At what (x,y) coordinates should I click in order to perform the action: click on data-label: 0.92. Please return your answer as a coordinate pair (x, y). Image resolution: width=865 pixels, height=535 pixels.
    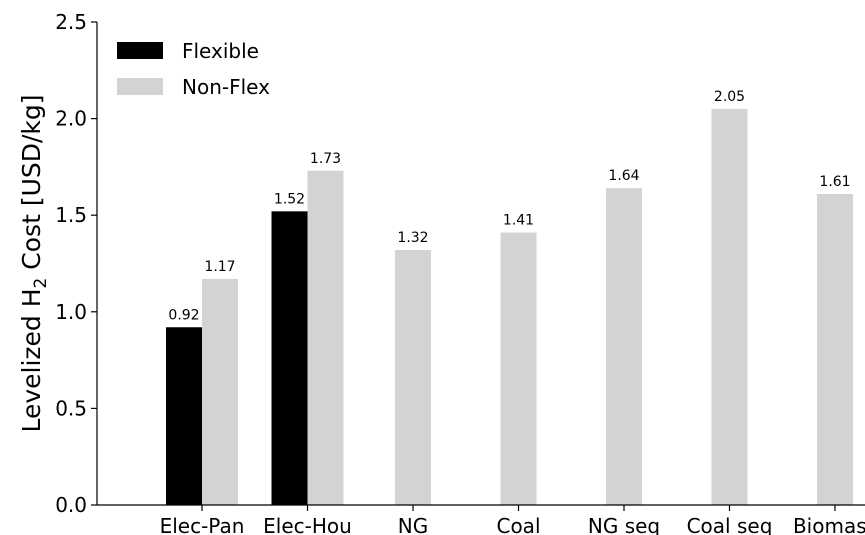
    Looking at the image, I should click on (183, 315).